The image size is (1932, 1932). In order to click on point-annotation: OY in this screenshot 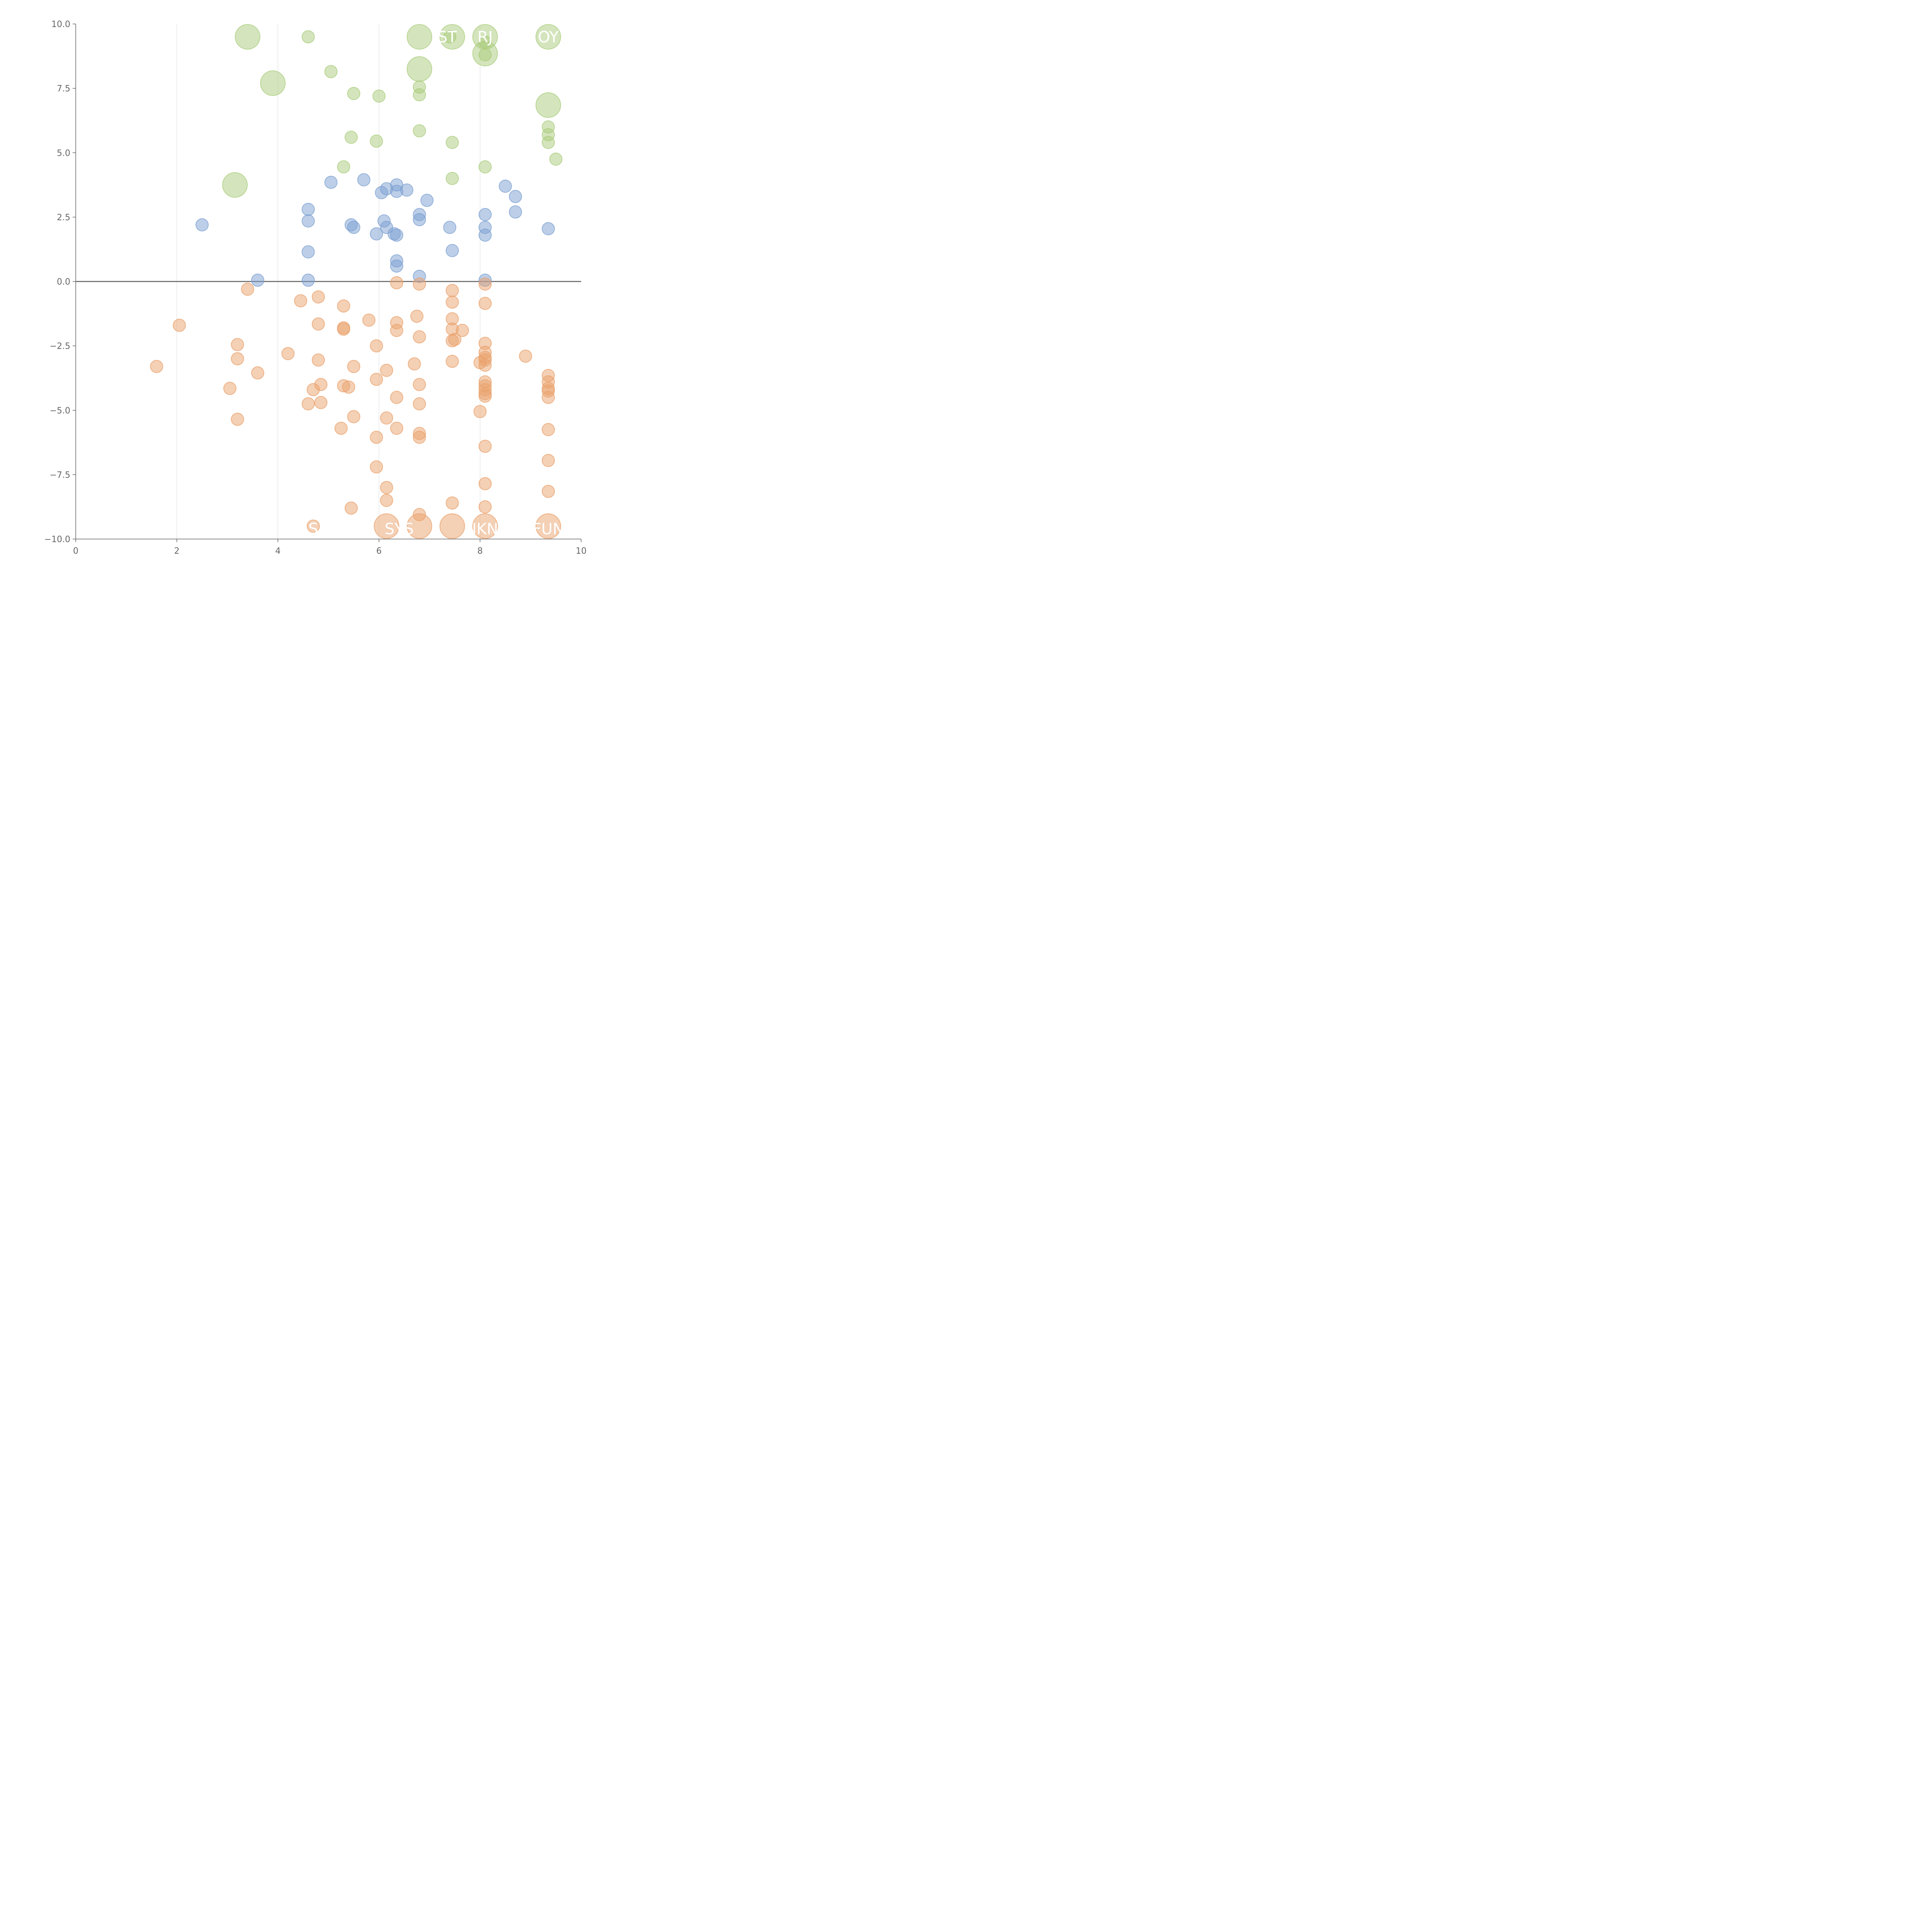, I will do `click(549, 37)`.